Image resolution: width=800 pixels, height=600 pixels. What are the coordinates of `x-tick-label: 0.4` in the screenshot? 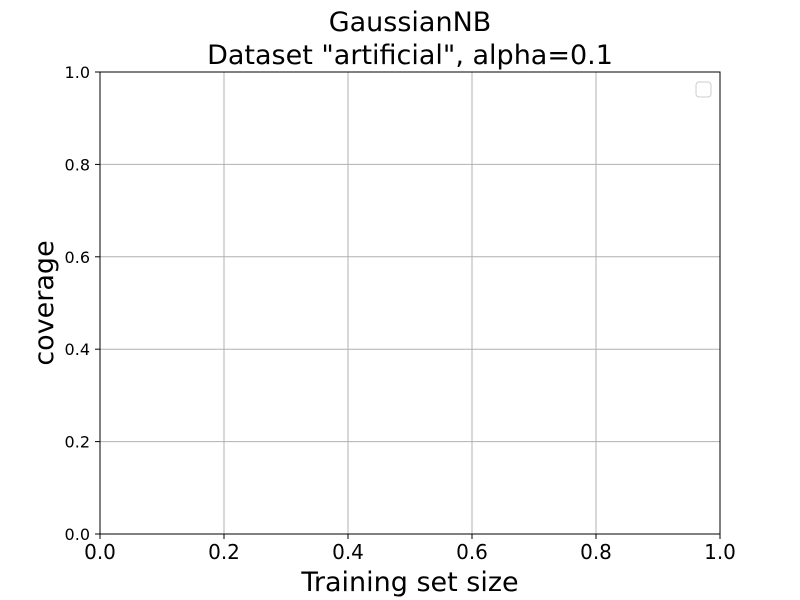 It's located at (348, 552).